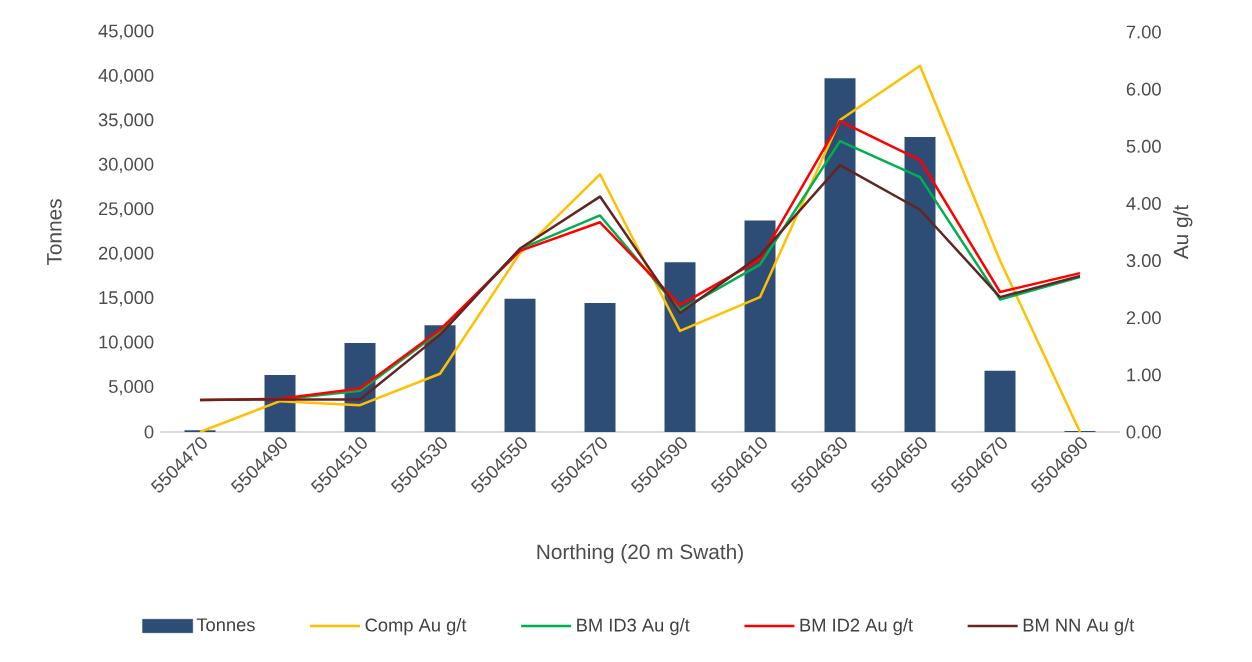 The image size is (1252, 662). Describe the element at coordinates (126, 121) in the screenshot. I see `y-tick-label: 35,000` at that location.